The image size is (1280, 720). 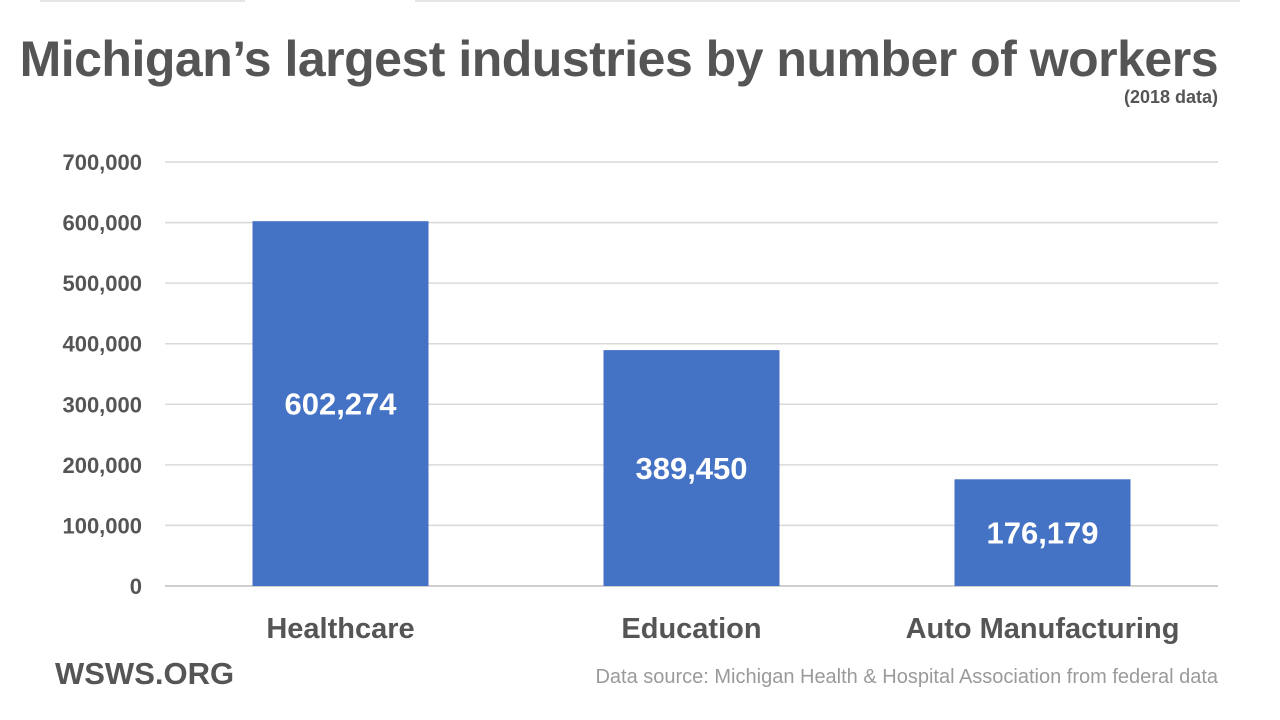 What do you see at coordinates (1170, 97) in the screenshot?
I see `chart-subtitle: (2018 data)` at bounding box center [1170, 97].